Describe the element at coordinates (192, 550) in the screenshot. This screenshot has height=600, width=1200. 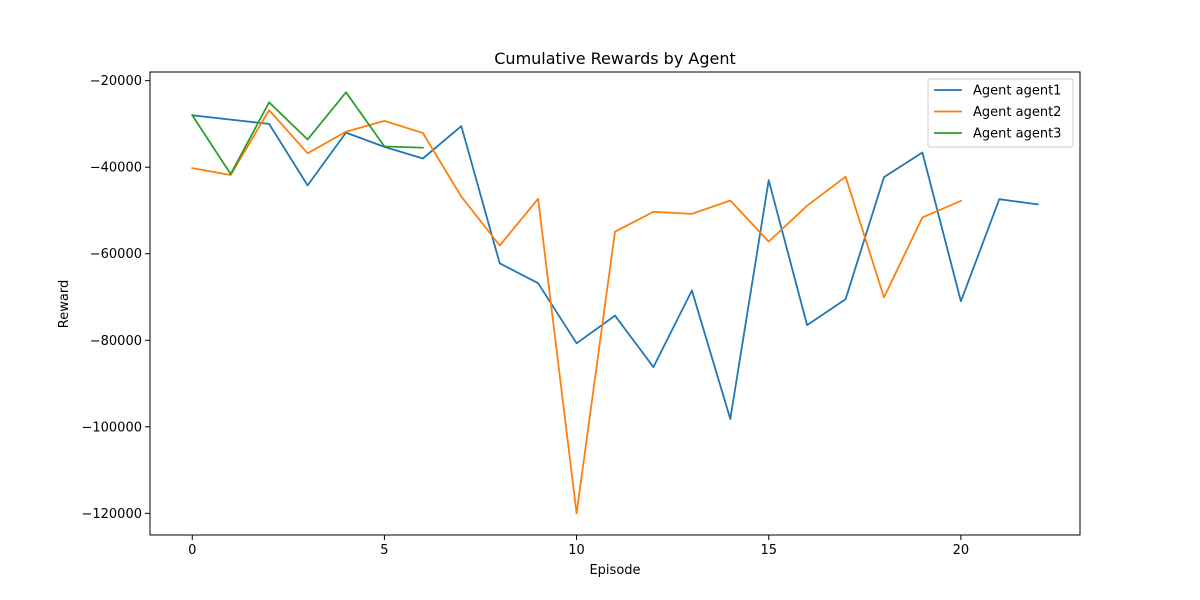
I see `x-tick-label: 0` at that location.